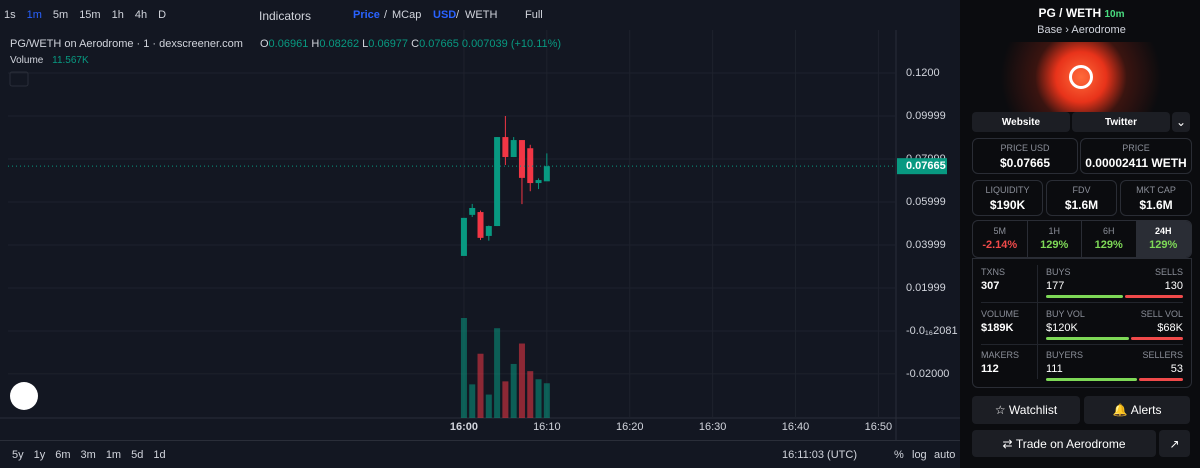  I want to click on sell-vol-bar, so click(1157, 338).